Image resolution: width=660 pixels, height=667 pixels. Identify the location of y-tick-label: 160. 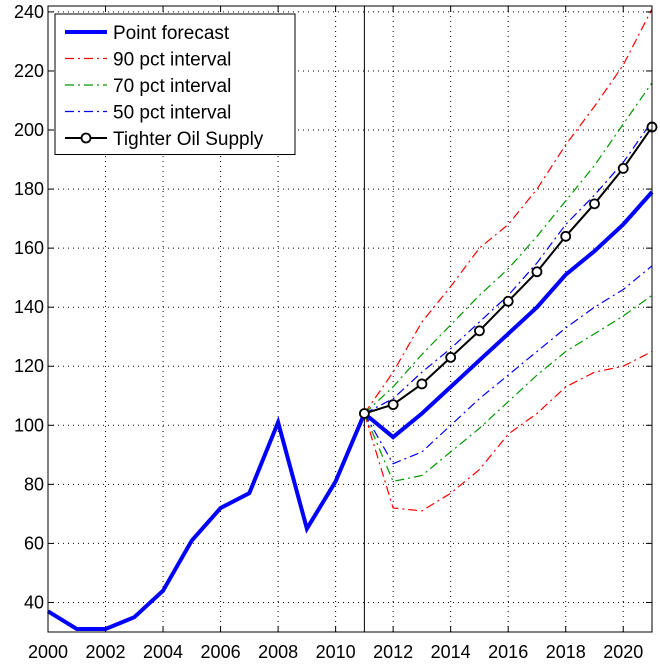
(29, 248).